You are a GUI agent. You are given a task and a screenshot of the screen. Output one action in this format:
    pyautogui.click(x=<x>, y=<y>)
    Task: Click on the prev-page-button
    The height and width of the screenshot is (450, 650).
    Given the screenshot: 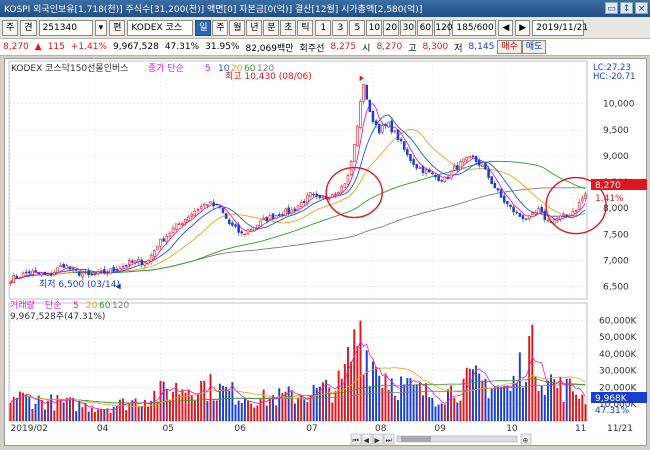 What is the action you would take?
    pyautogui.click(x=367, y=439)
    